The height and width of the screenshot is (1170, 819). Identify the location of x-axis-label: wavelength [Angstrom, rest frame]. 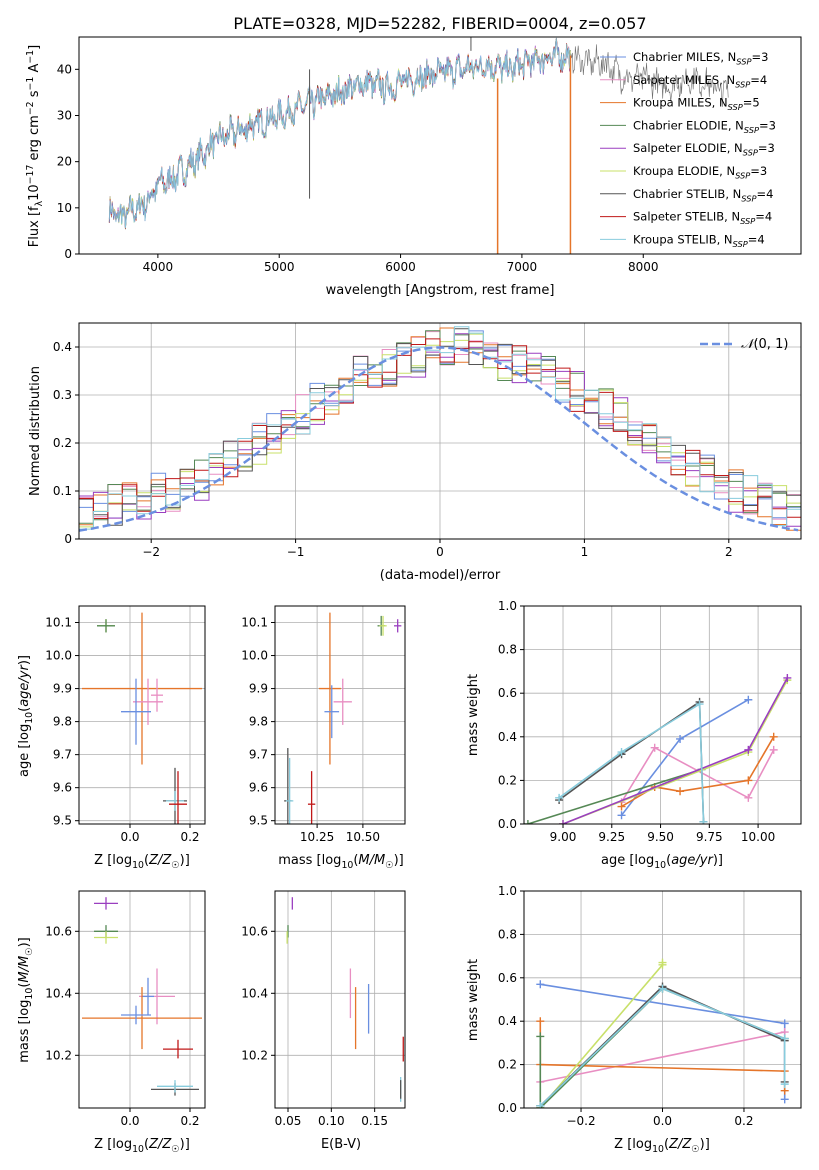
(440, 290).